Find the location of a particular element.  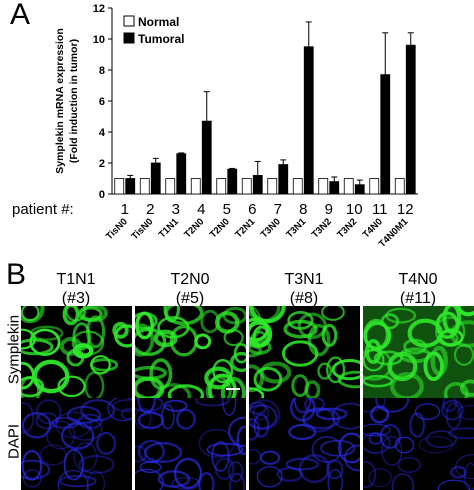

patient-number: 3 is located at coordinates (176, 209).